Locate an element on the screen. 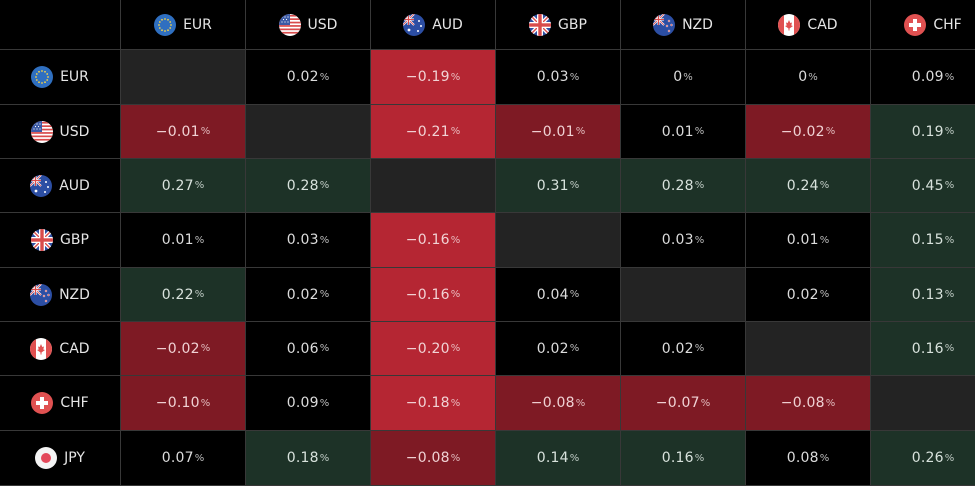 This screenshot has height=486, width=975. column-header-cad: CAD is located at coordinates (808, 25).